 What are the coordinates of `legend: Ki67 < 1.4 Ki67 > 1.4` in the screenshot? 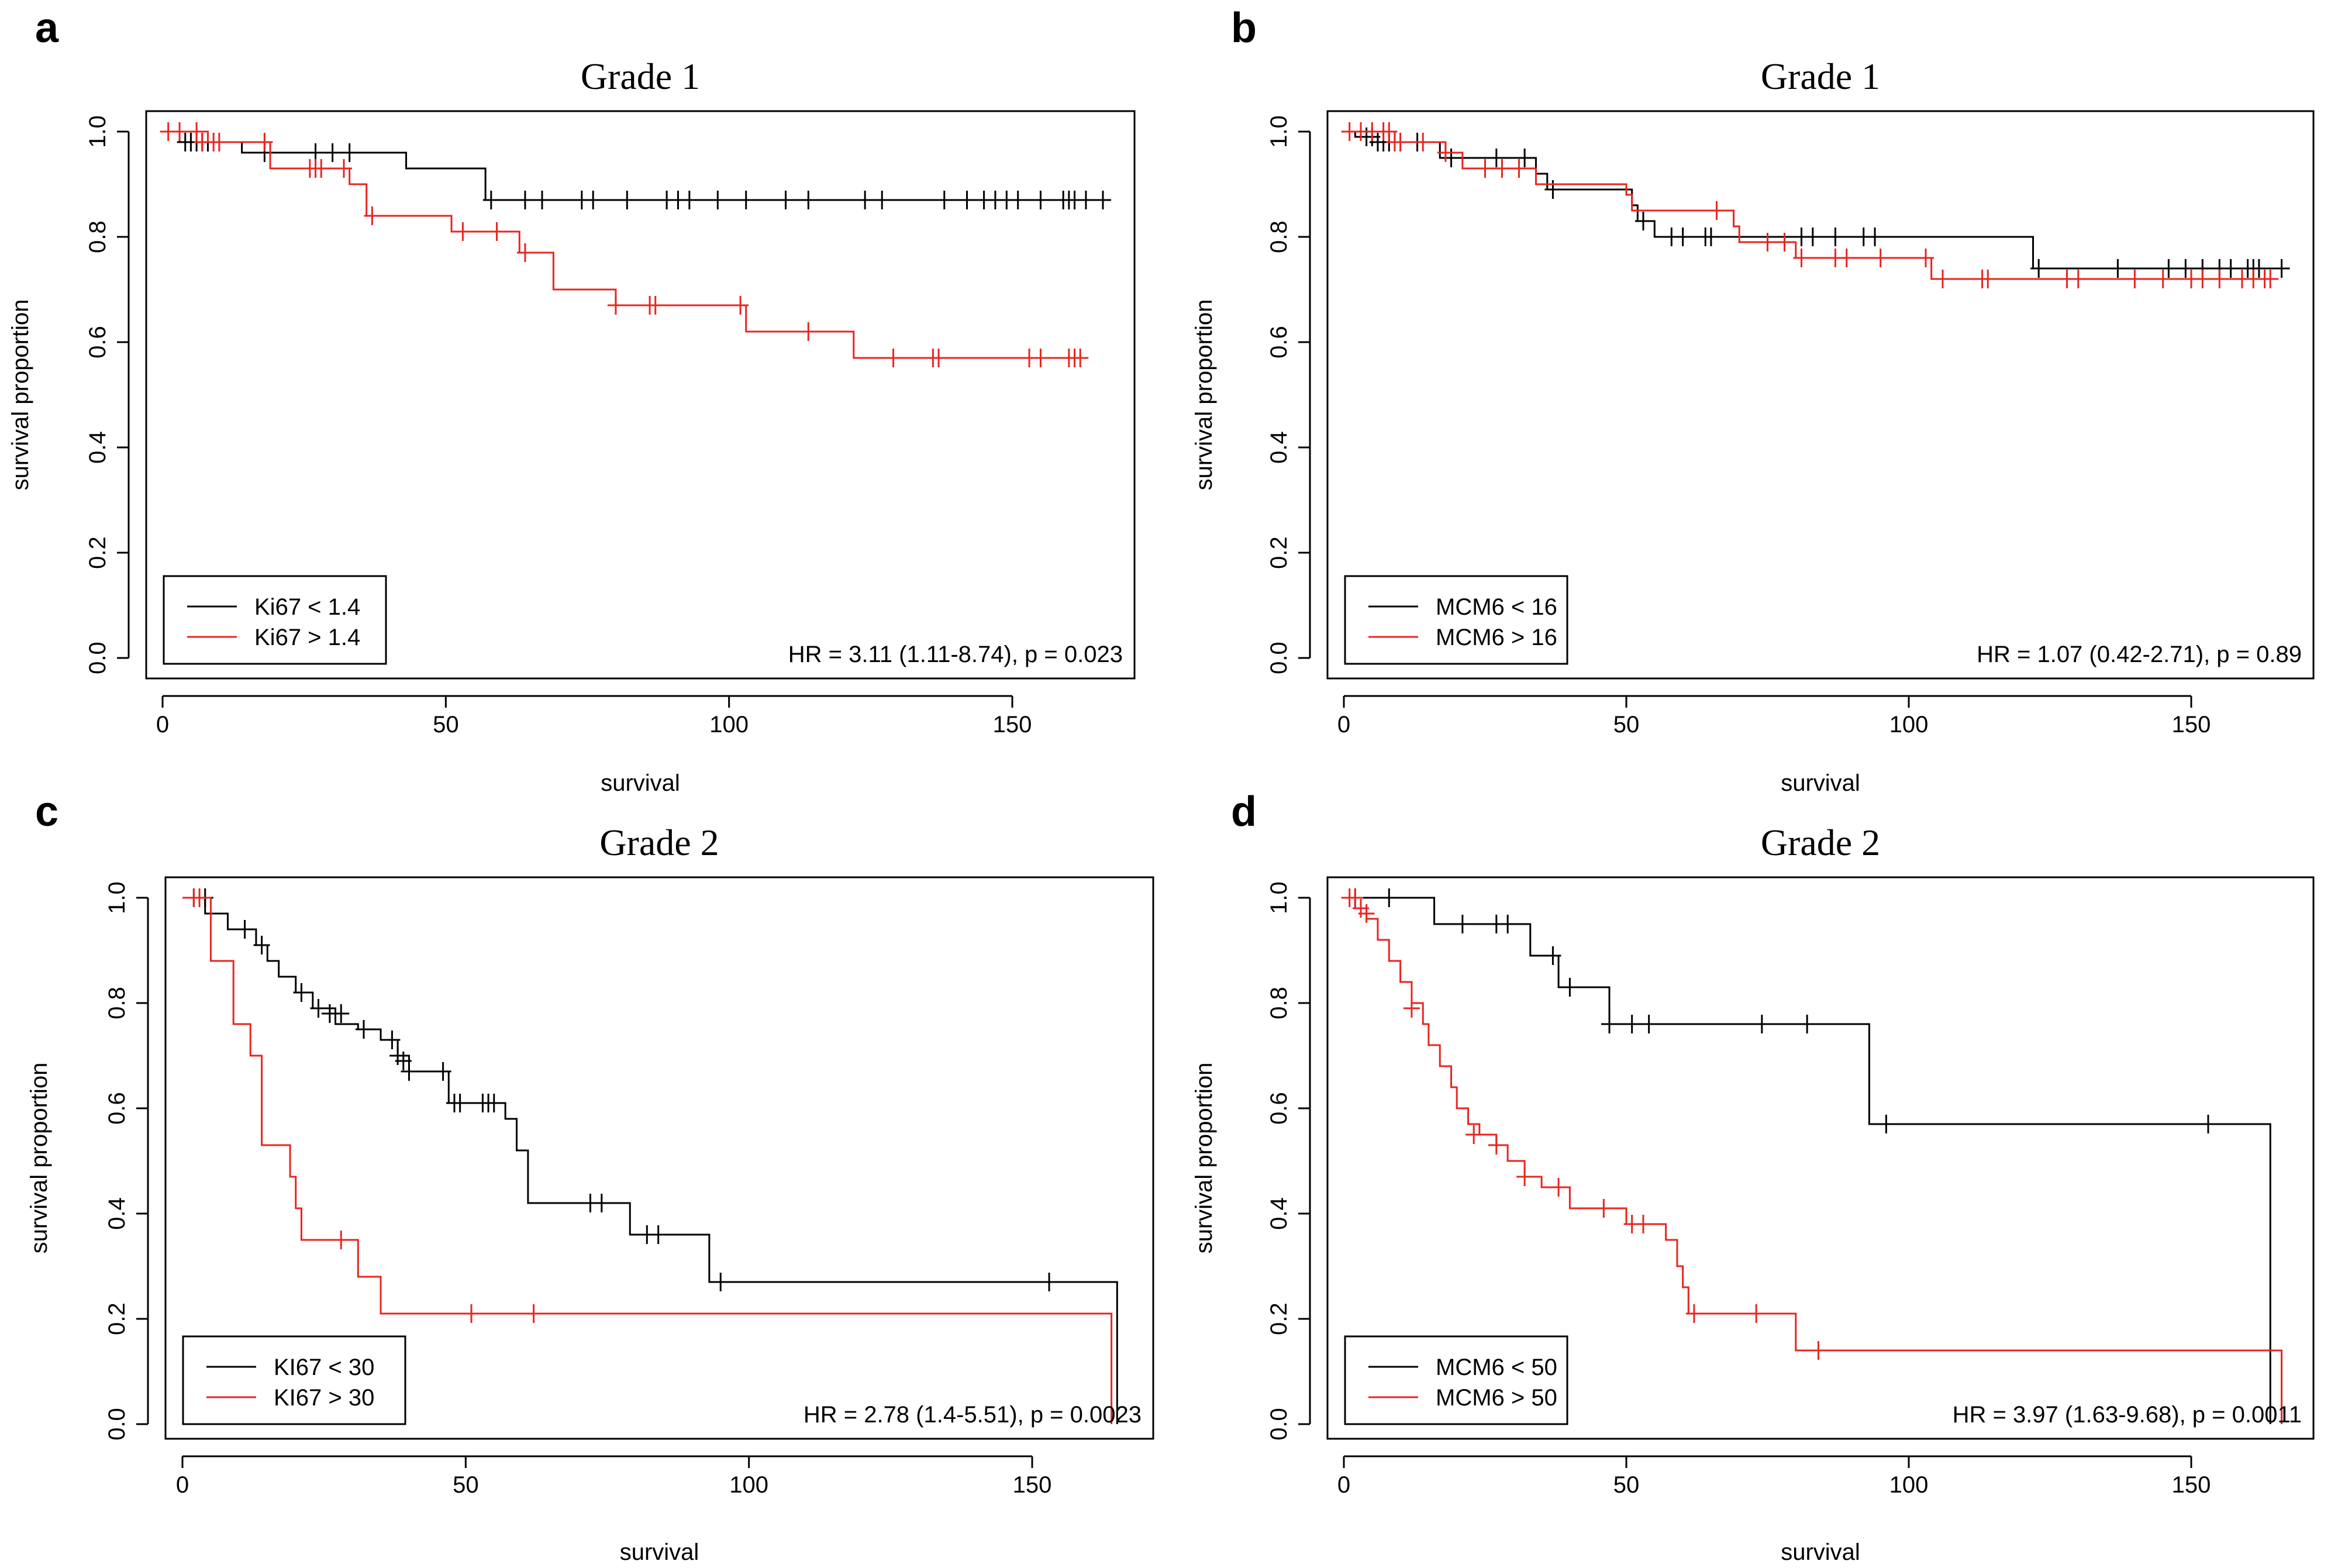 It's located at (275, 620).